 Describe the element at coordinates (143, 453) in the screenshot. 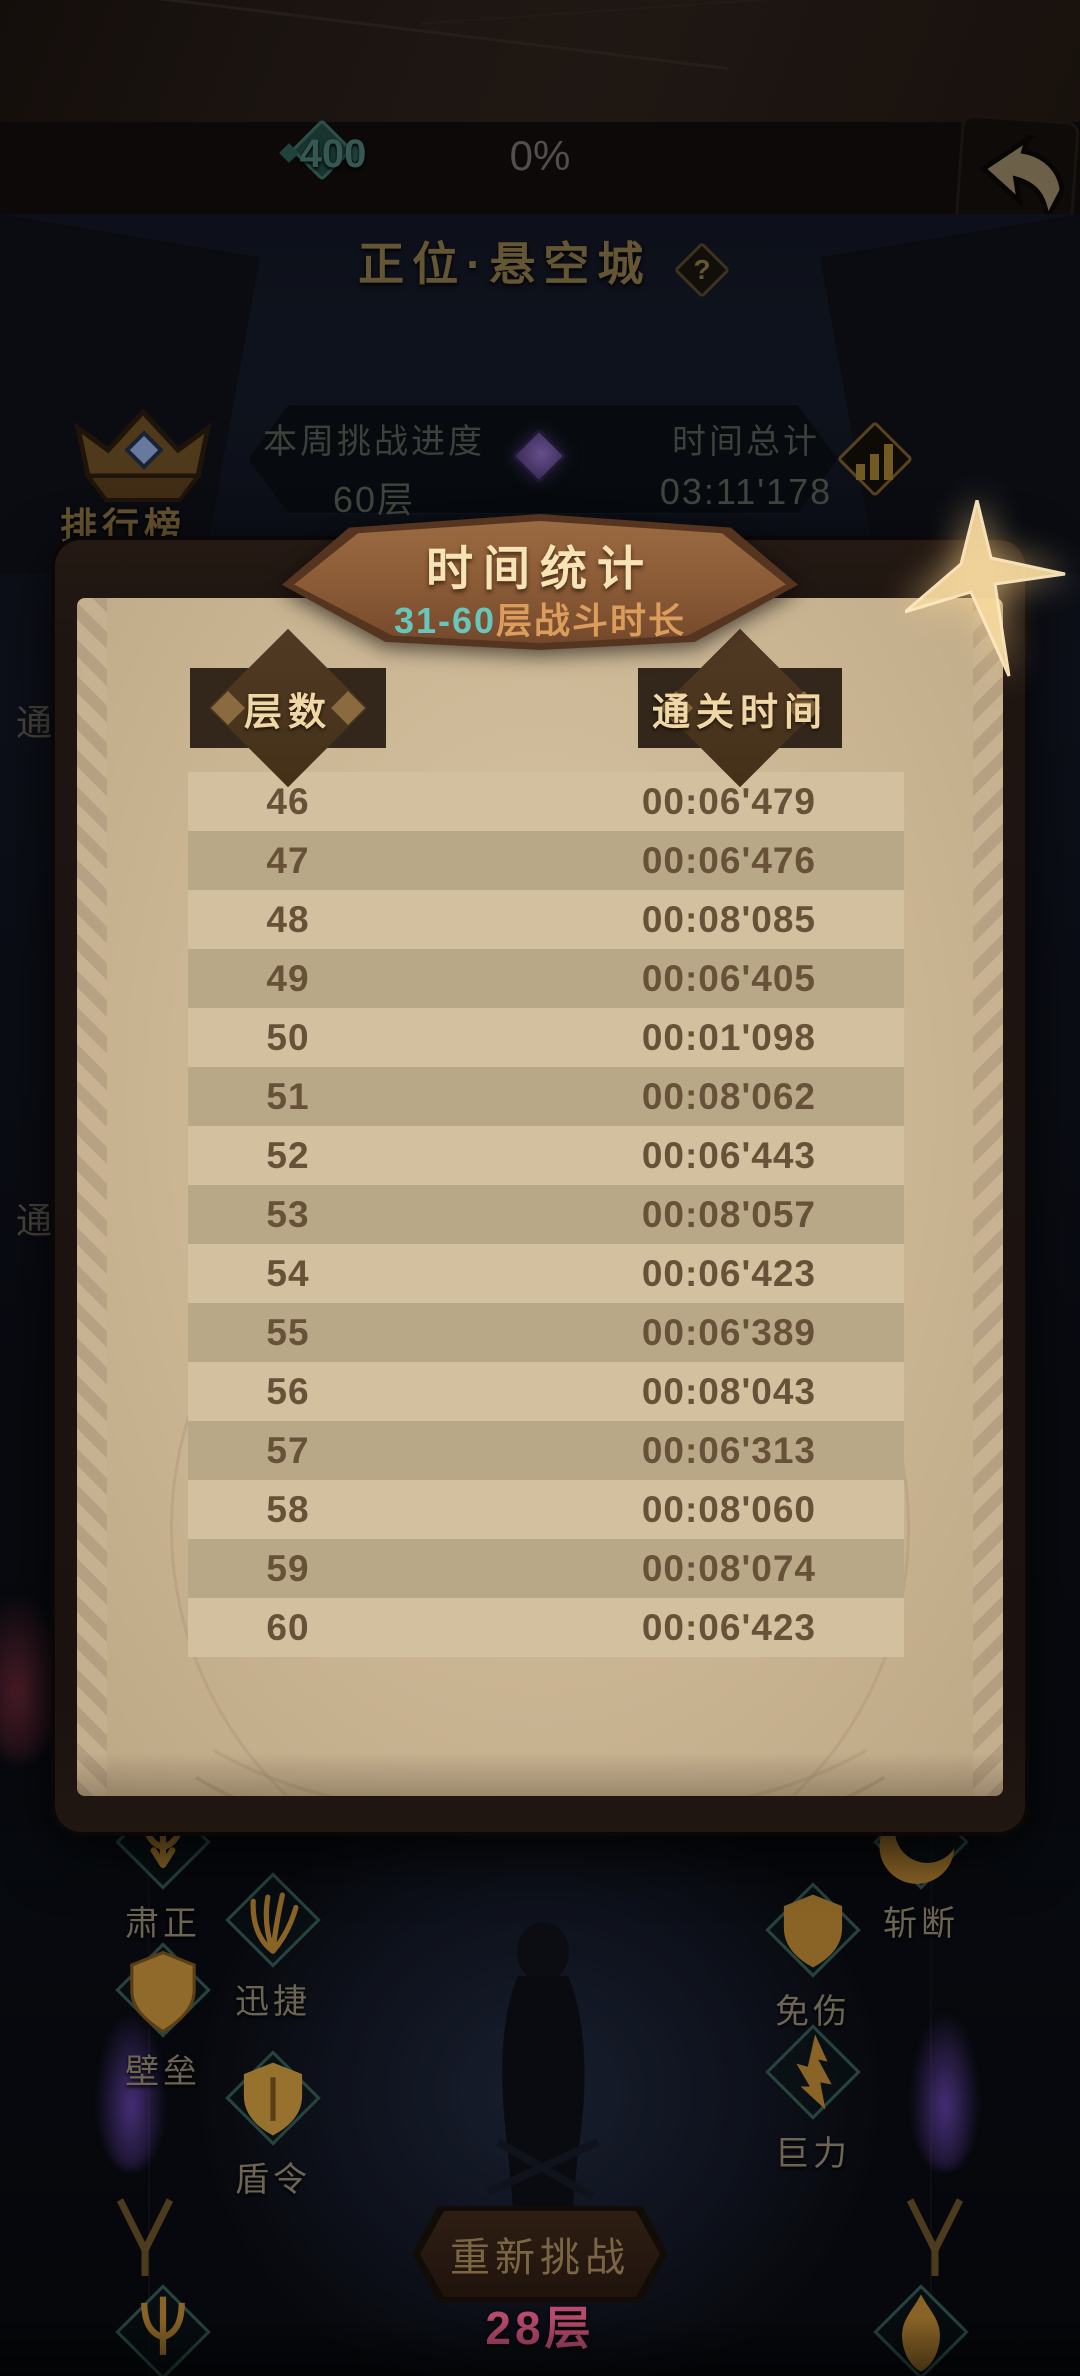

I see `leaderboard-crown-icon` at that location.